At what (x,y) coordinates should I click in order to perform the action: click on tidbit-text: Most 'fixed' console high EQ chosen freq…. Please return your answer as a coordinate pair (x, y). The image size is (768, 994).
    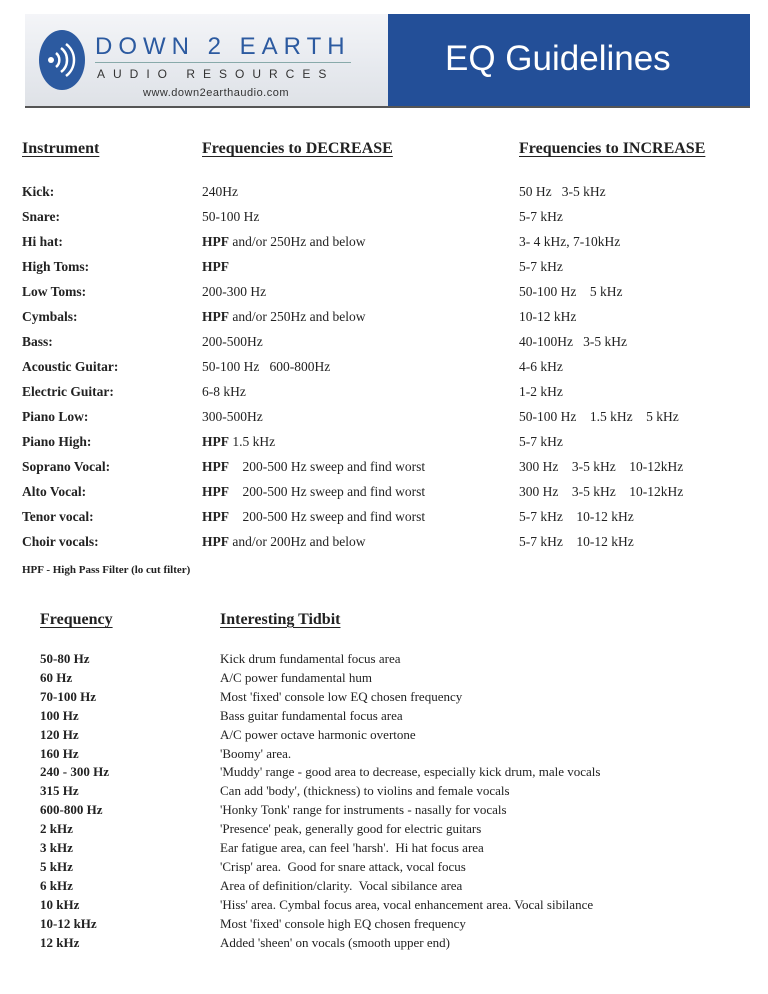
    Looking at the image, I should click on (343, 923).